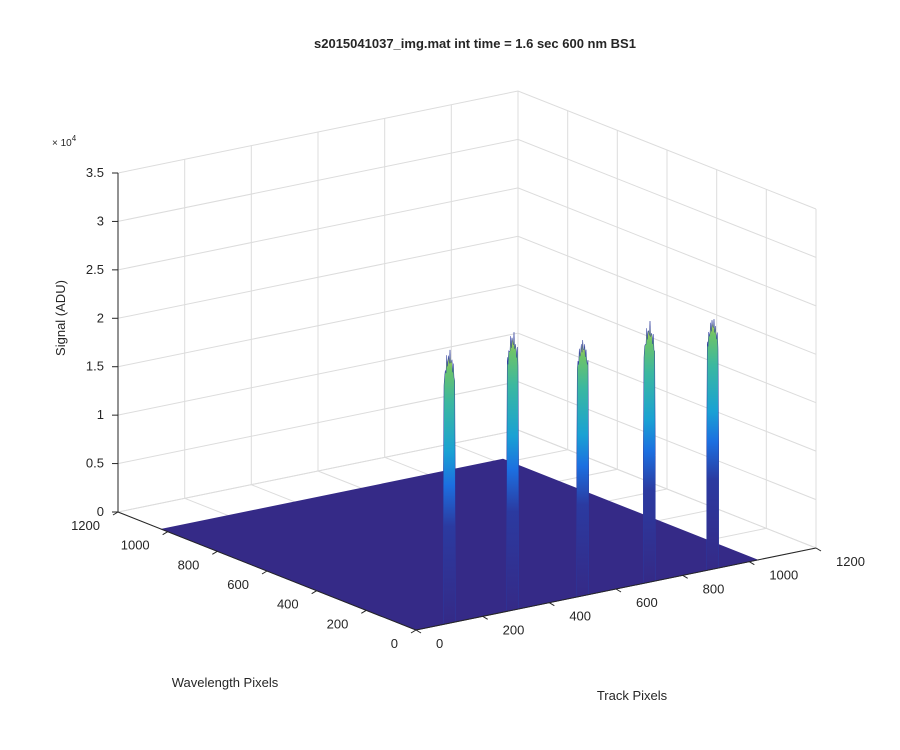 This screenshot has width=900, height=750. I want to click on signal-peaks, so click(581, 472).